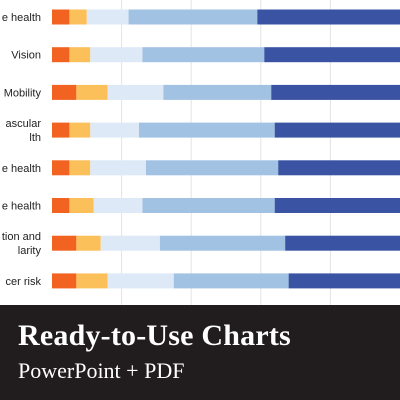 The width and height of the screenshot is (400, 400). Describe the element at coordinates (231, 281) in the screenshot. I see `bar-segment-row8-seg4` at that location.